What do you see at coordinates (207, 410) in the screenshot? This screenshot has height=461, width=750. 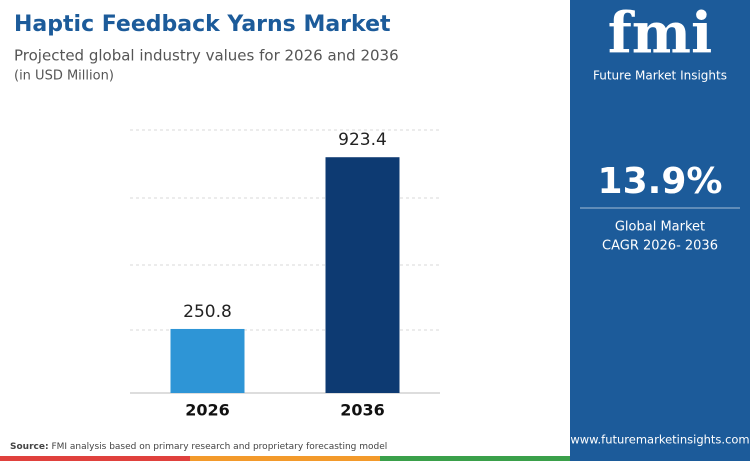 I see `x-tick-label: 2026` at bounding box center [207, 410].